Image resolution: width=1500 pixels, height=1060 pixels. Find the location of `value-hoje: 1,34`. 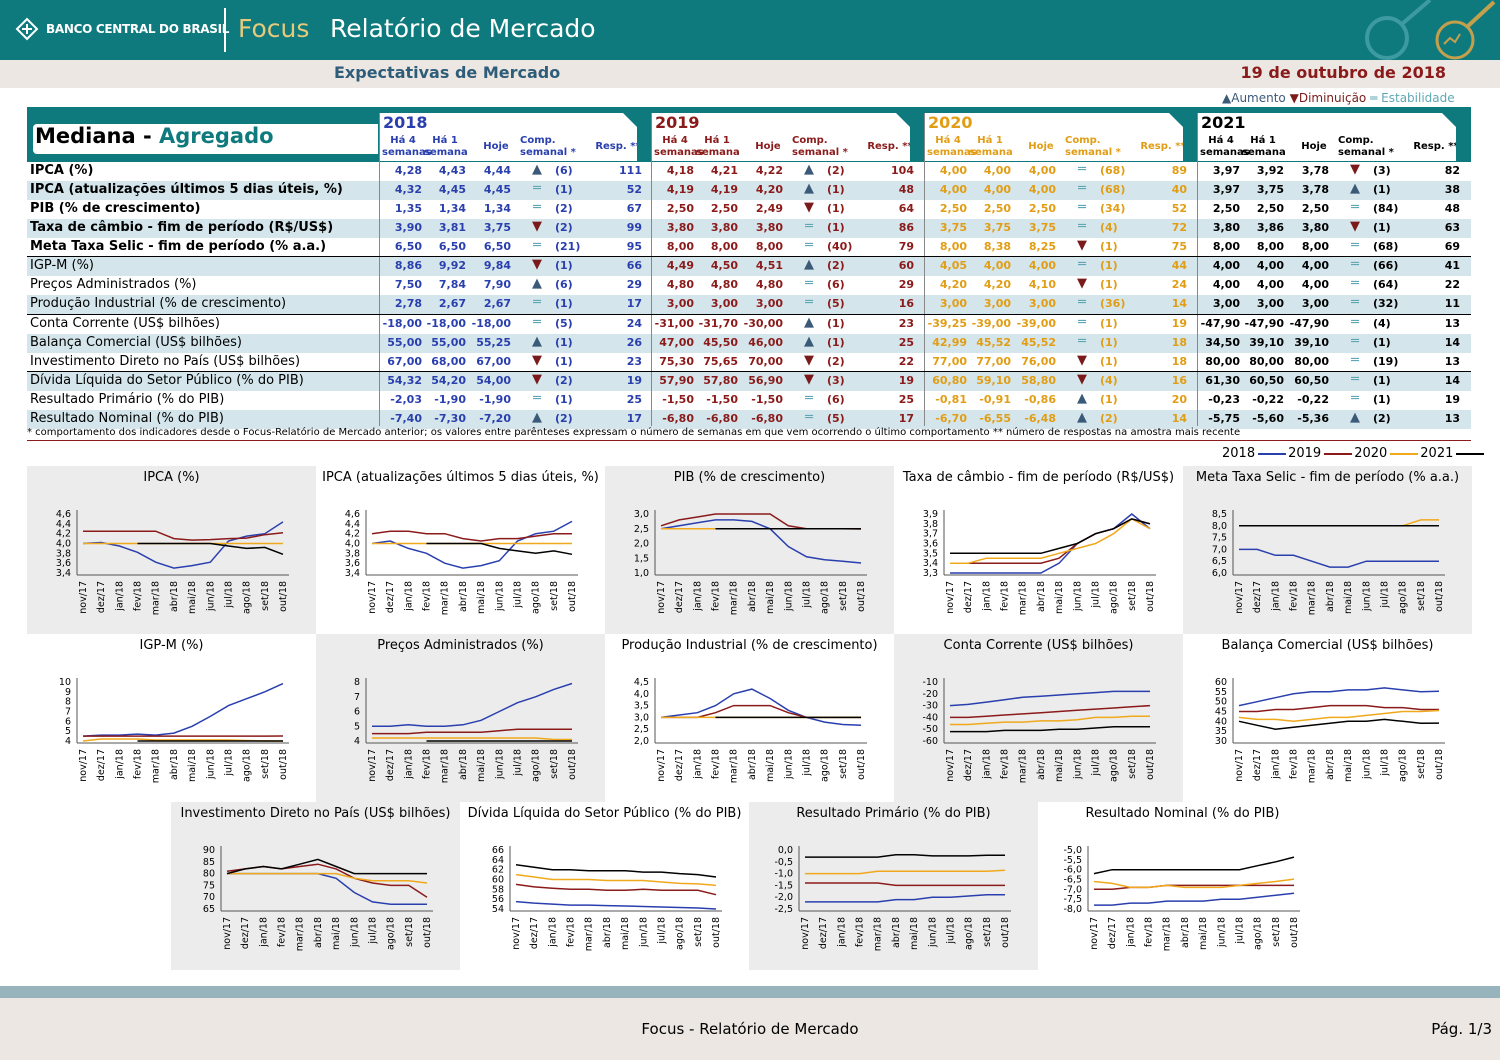

value-hoje: 1,34 is located at coordinates (497, 208).